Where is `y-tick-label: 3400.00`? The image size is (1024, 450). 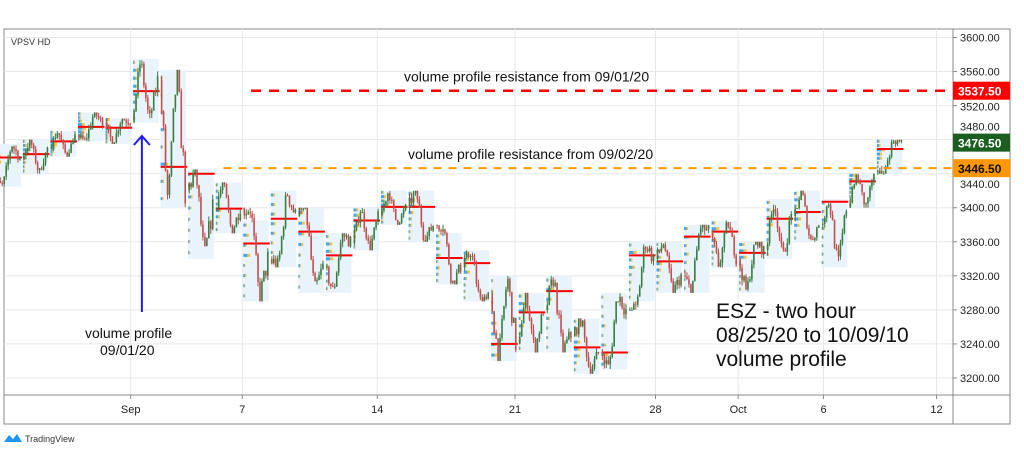 y-tick-label: 3400.00 is located at coordinates (980, 209).